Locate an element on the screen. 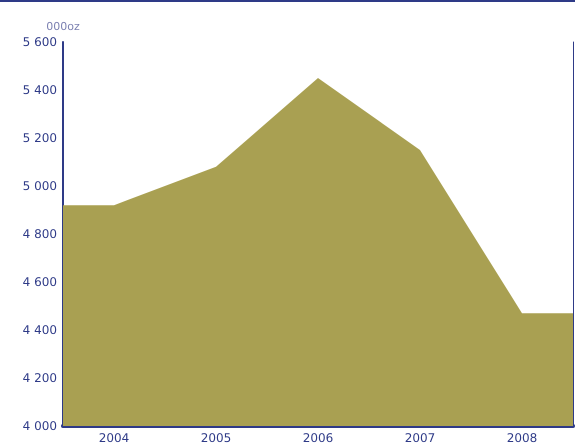 This screenshot has width=575, height=448. y-tick-label: 4 400 is located at coordinates (39, 330).